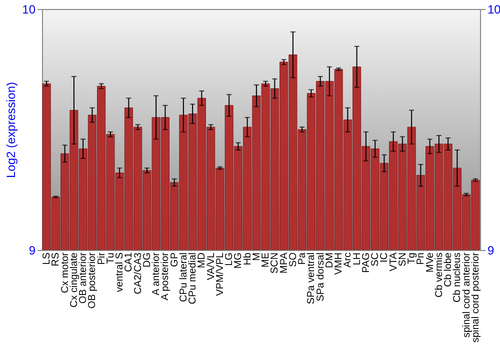 This screenshot has width=500, height=350. I want to click on x-tick-label: spinal cord anterior, so click(466, 295).